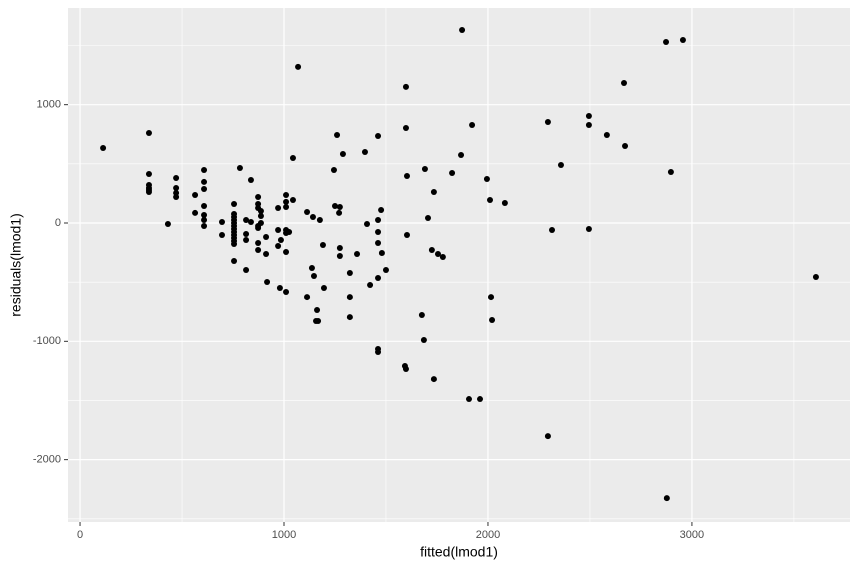  I want to click on x-tick-label: 1000, so click(284, 535).